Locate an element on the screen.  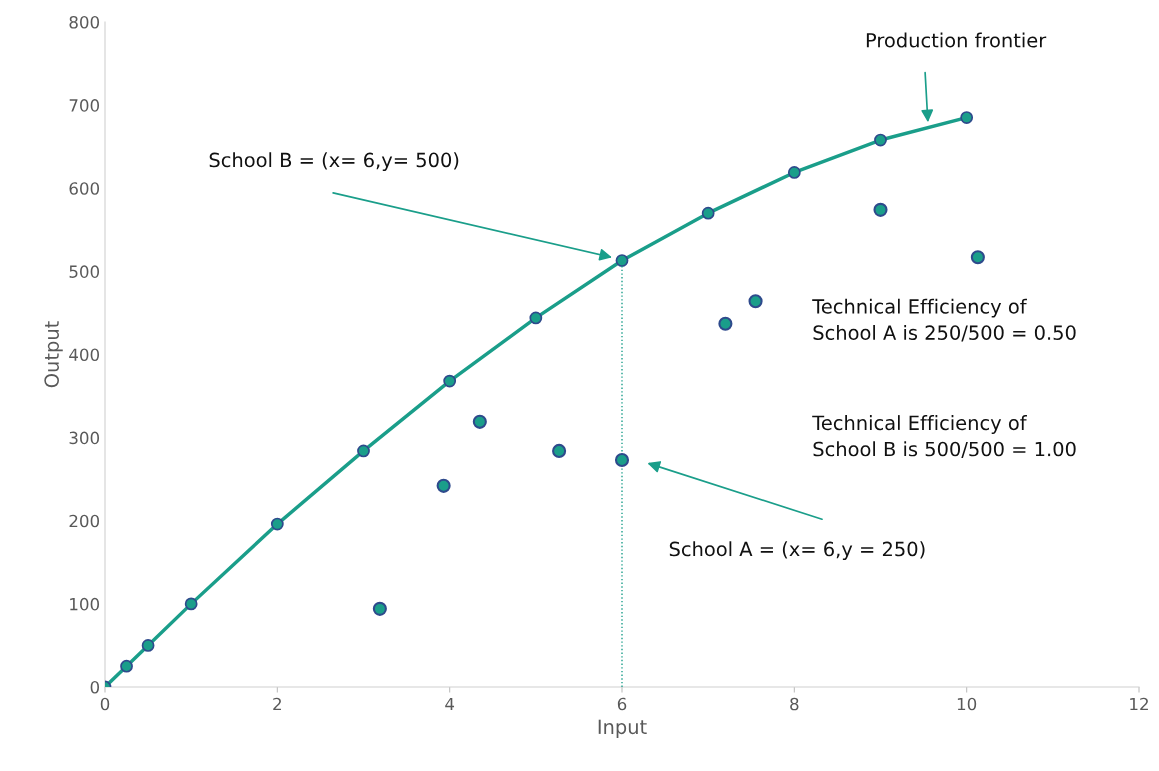
y-tick-label: 600 is located at coordinates (84, 188).